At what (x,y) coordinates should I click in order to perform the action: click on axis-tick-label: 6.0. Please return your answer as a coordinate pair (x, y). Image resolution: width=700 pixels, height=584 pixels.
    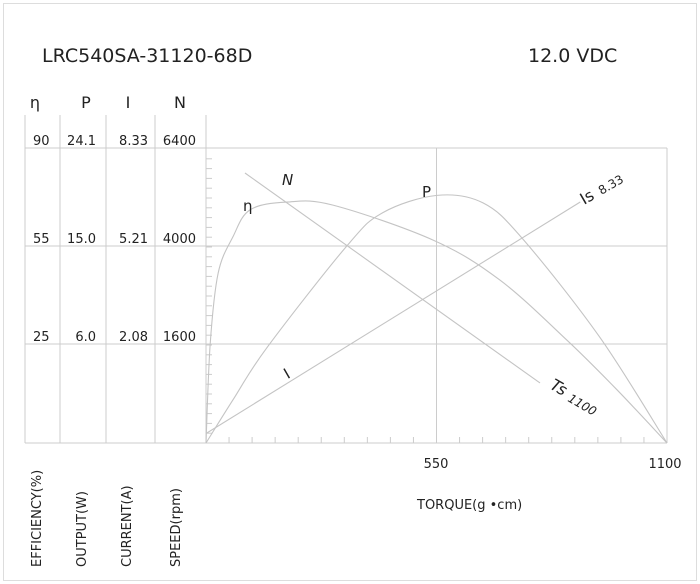
    Looking at the image, I should click on (85, 337).